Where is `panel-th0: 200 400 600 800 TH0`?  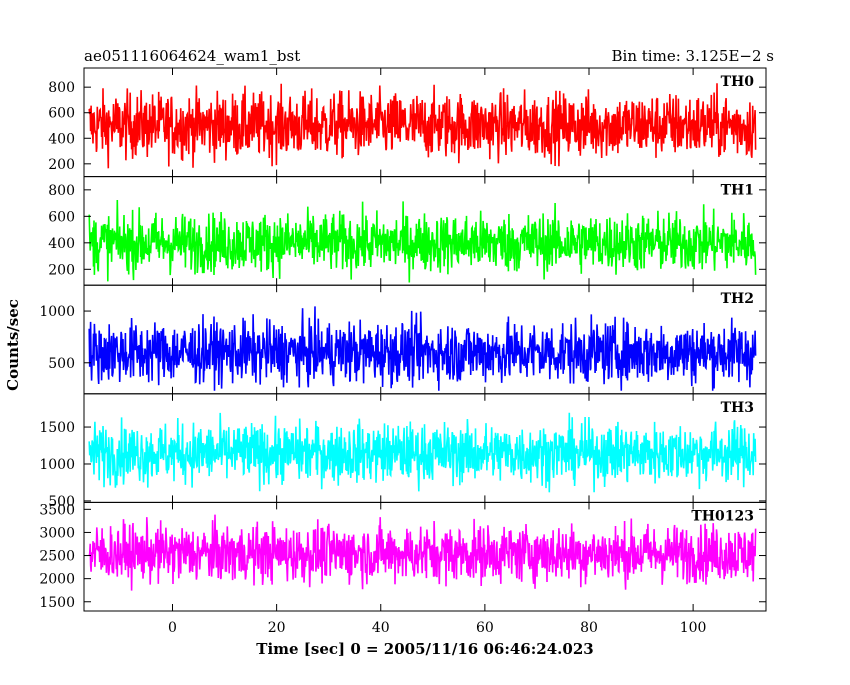 panel-th0: 200 400 600 800 TH0 is located at coordinates (407, 122).